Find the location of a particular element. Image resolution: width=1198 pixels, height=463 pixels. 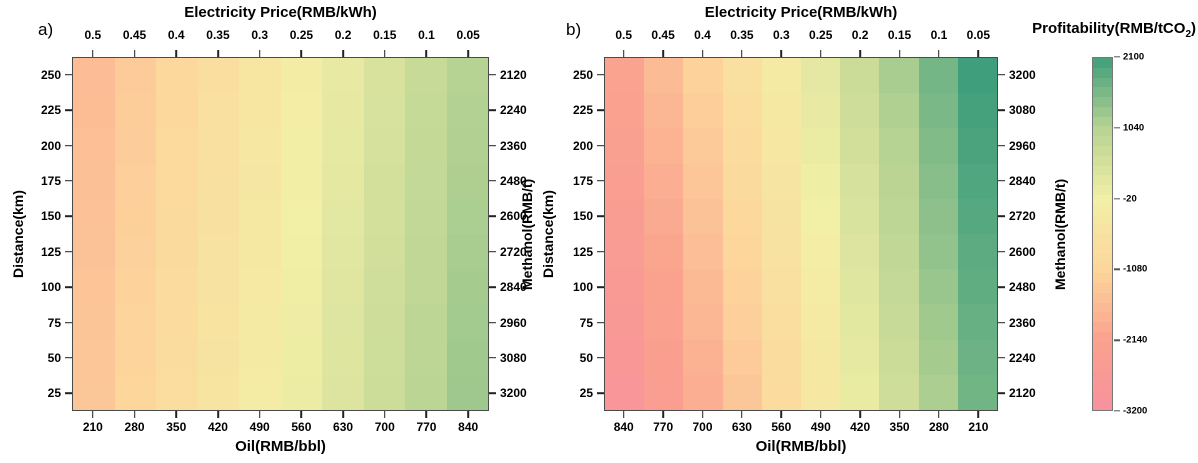

tick-label: -20 is located at coordinates (1130, 199).